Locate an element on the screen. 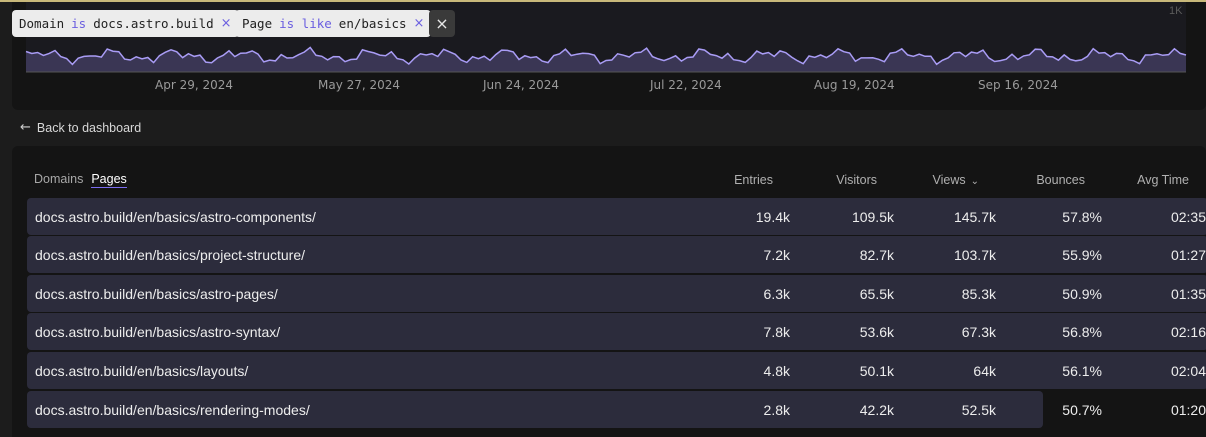 The image size is (1206, 437). row-entries: 7.2k is located at coordinates (776, 255).